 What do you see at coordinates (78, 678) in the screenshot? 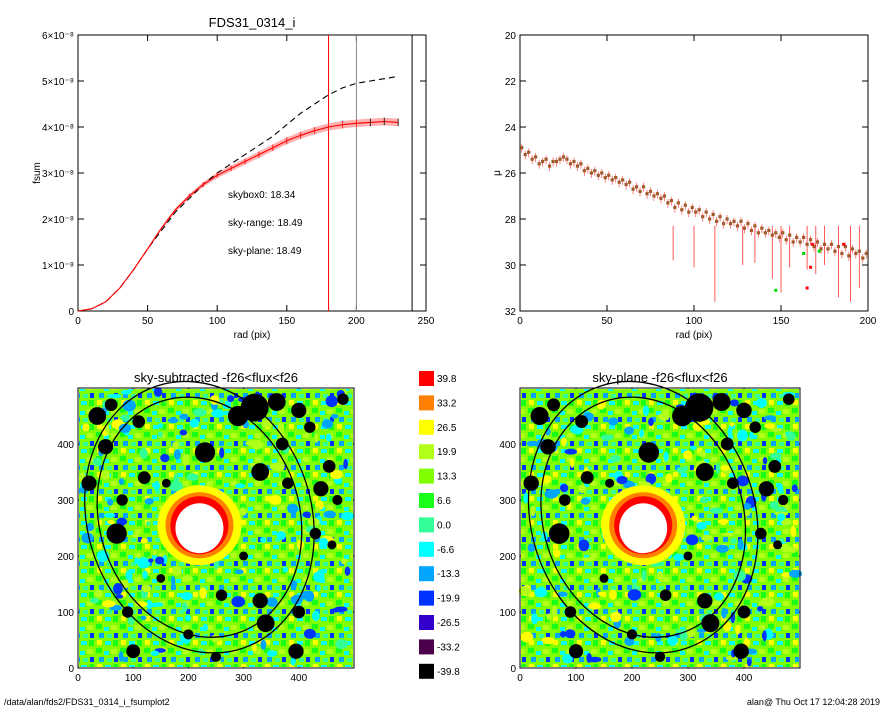
I see `map-left-xtick-label: 0` at bounding box center [78, 678].